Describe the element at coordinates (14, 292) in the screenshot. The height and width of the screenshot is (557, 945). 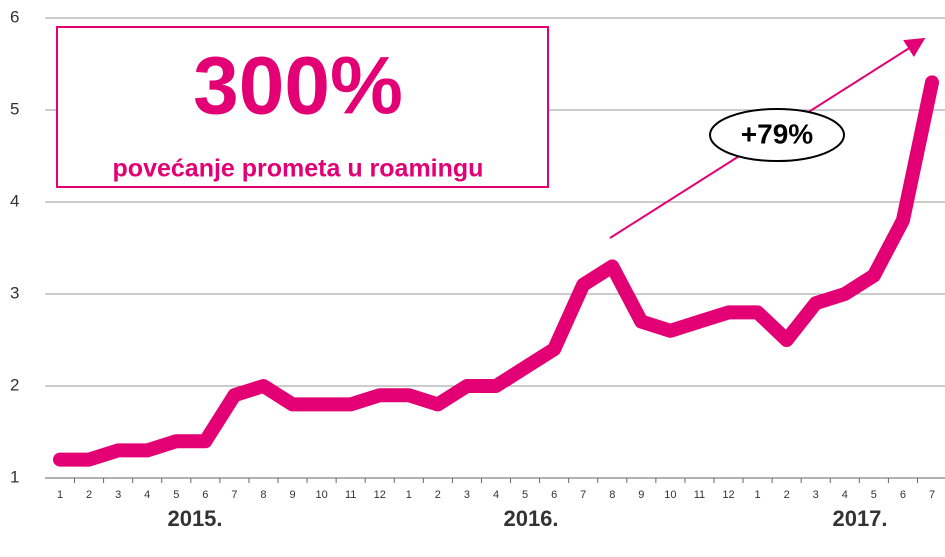
I see `y-tick-label: 3` at that location.